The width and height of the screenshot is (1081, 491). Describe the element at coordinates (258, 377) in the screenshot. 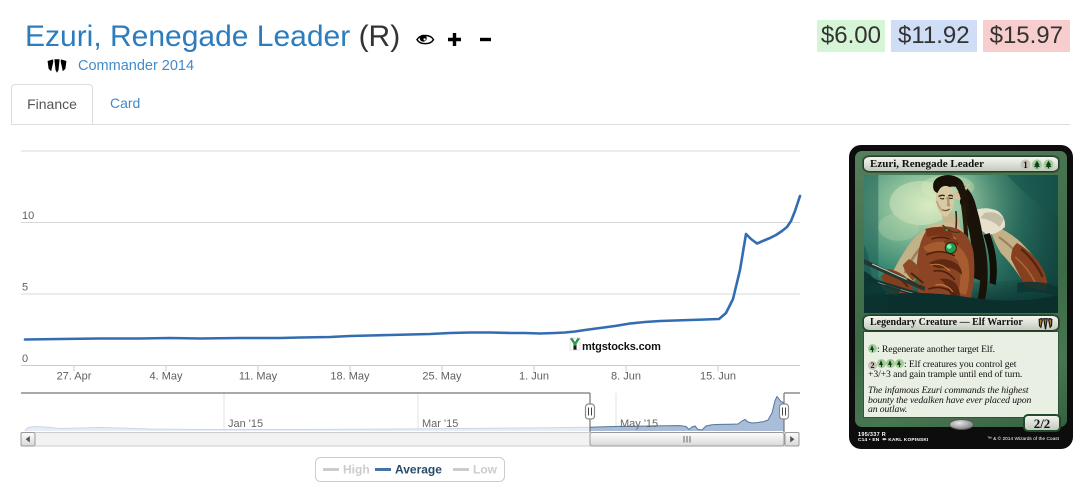

I see `svg-text: 11. May` at that location.